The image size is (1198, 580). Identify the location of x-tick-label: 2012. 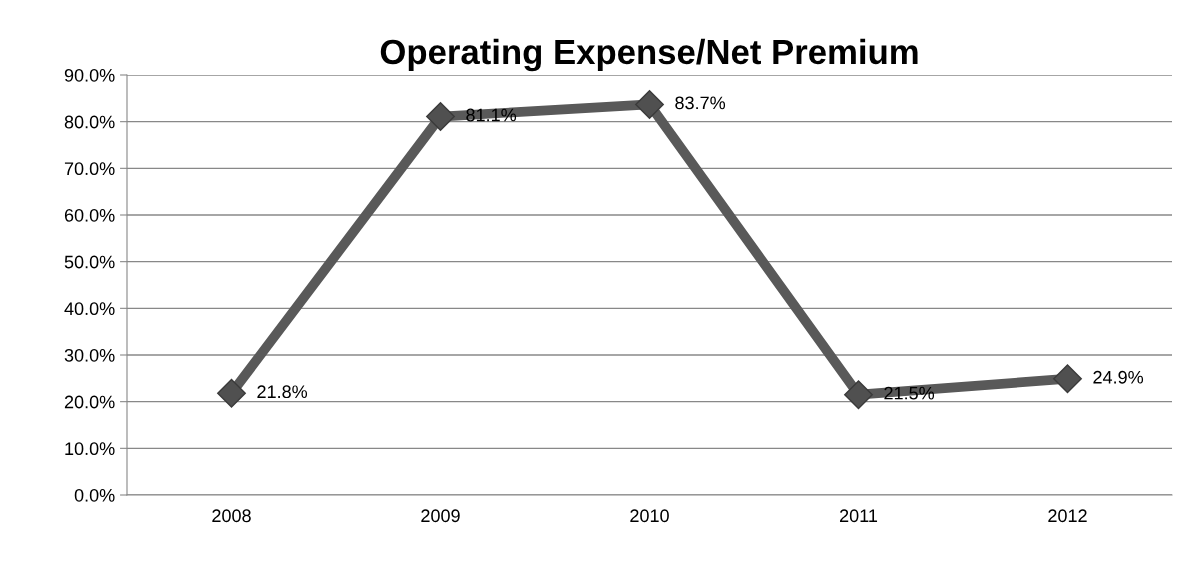
(1067, 516).